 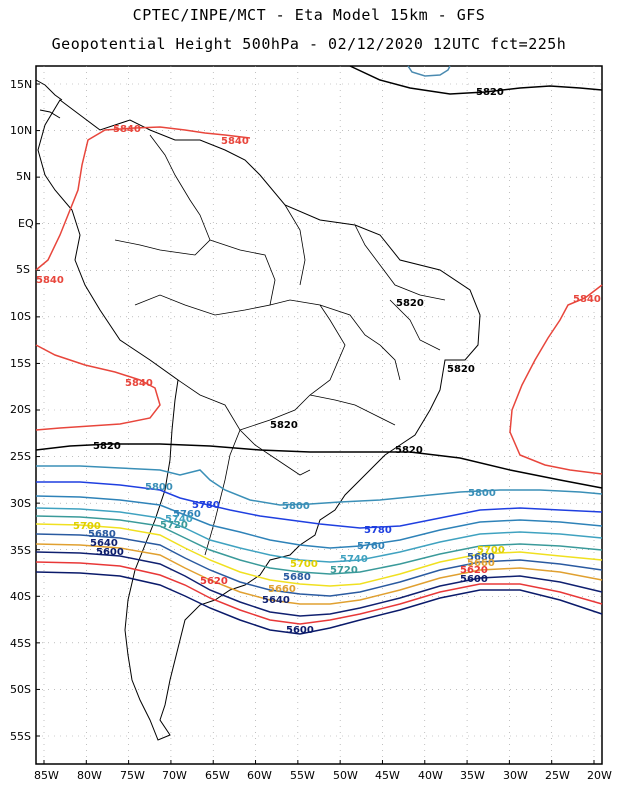 I want to click on lon-label: 40W, so click(x=430, y=775).